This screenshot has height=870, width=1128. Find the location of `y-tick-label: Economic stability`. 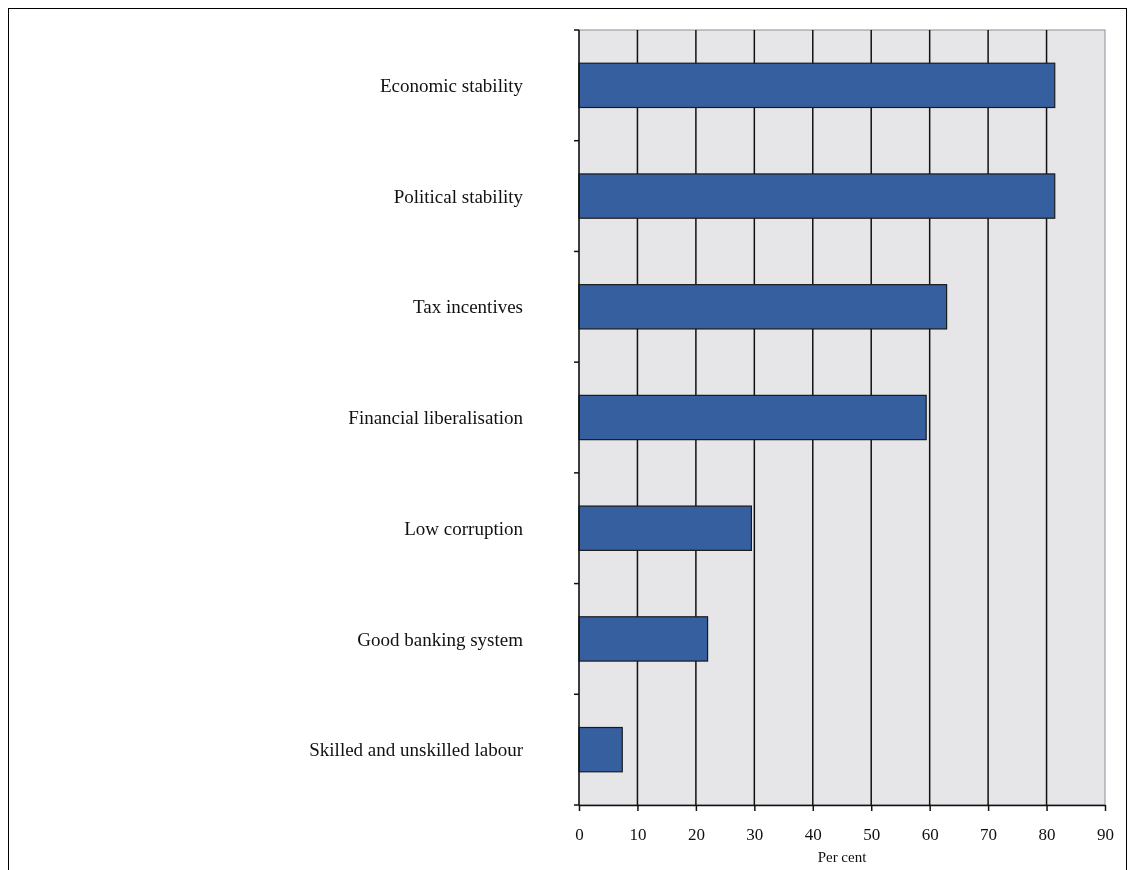

y-tick-label: Economic stability is located at coordinates (451, 86).